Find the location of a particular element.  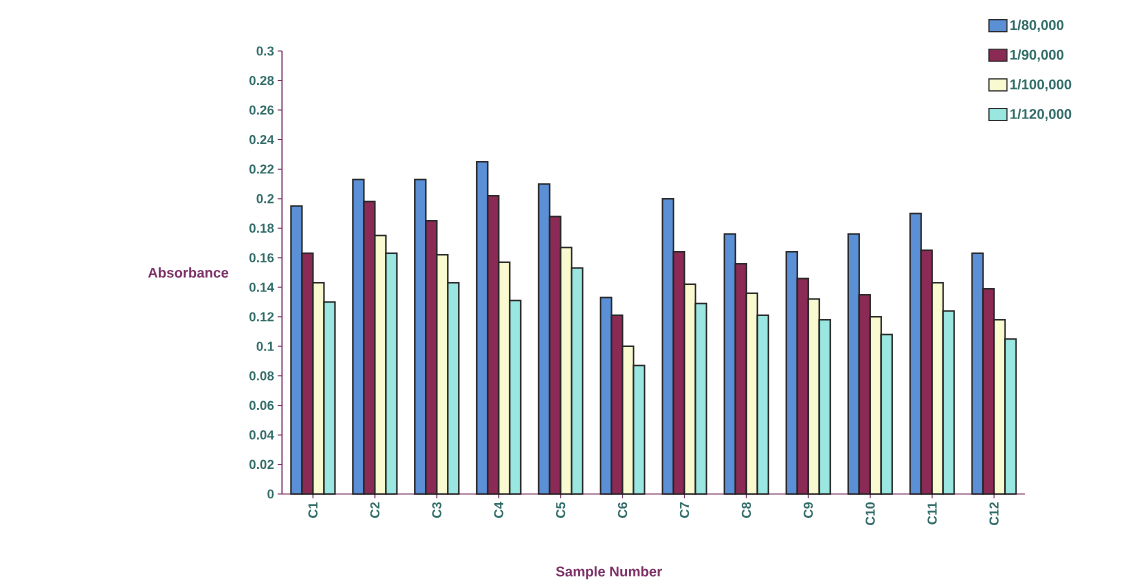

legend-label: 1/100,000 is located at coordinates (1041, 85).